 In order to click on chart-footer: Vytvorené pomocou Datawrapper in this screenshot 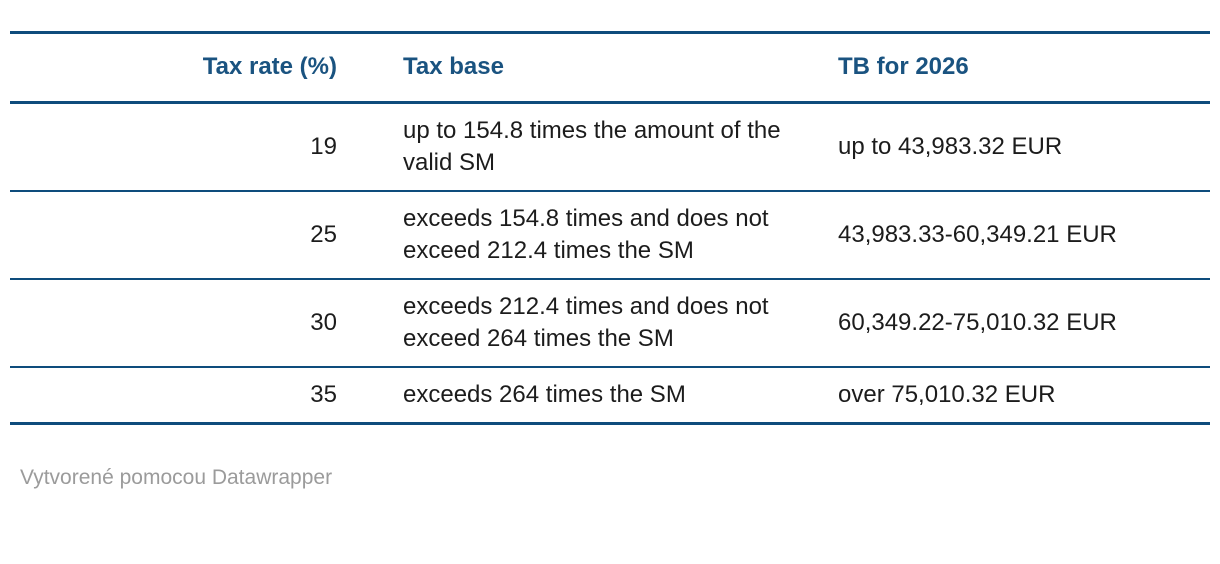, I will do `click(615, 478)`.